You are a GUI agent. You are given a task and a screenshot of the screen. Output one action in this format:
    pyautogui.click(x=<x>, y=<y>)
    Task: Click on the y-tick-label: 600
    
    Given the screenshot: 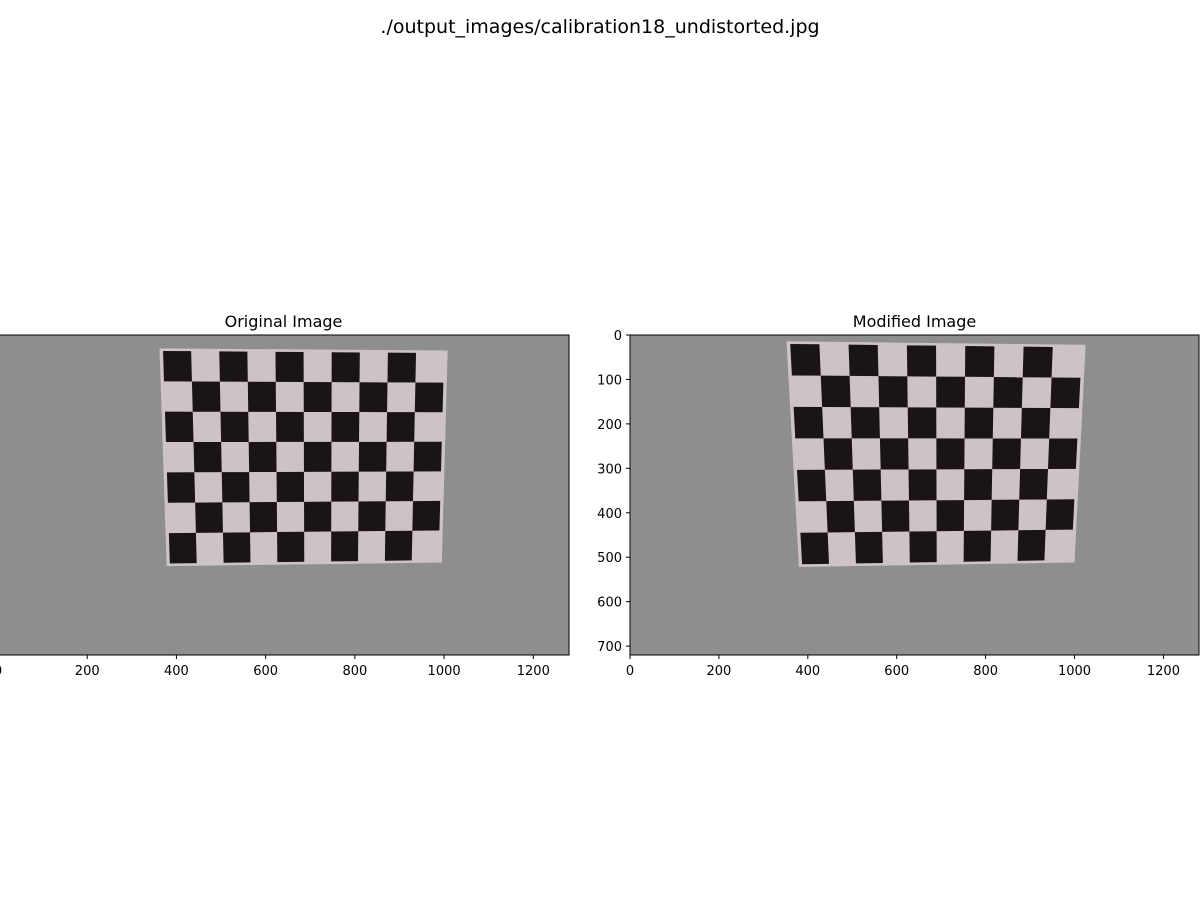 What is the action you would take?
    pyautogui.click(x=609, y=603)
    